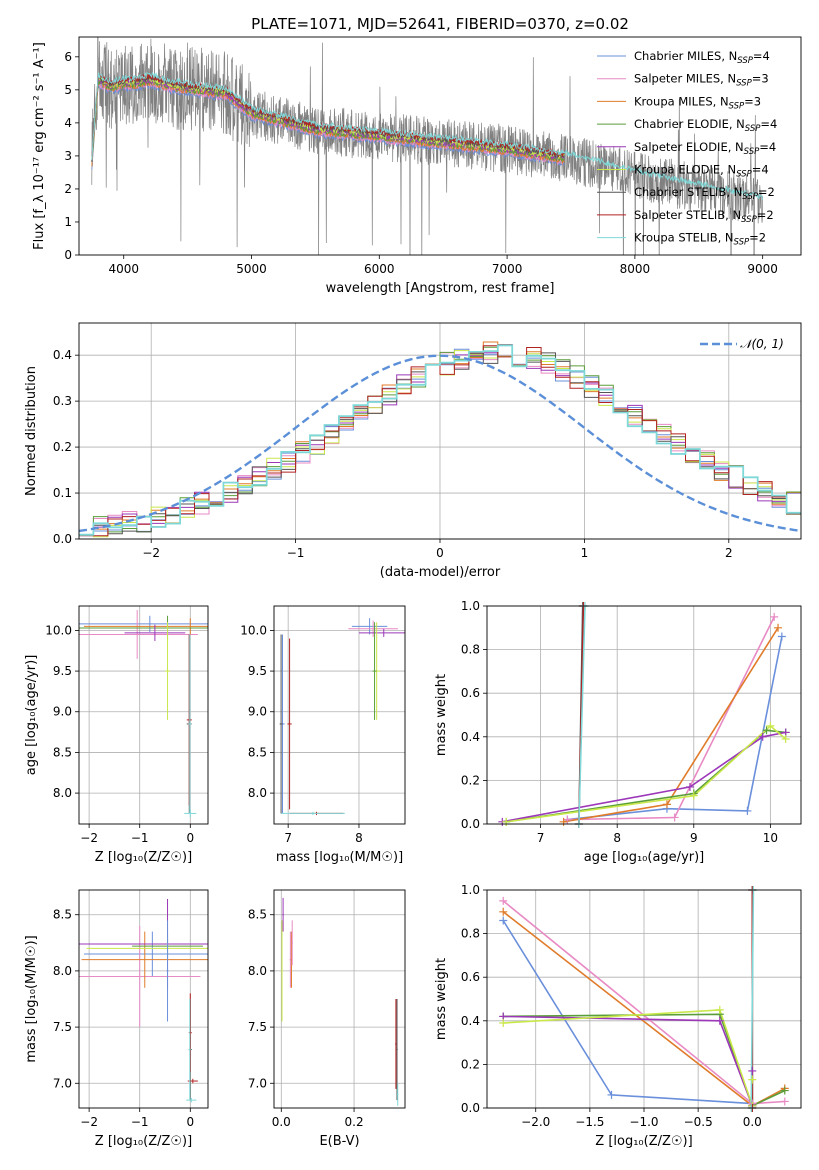  What do you see at coordinates (729, 553) in the screenshot?
I see `x-tick-label: 2` at bounding box center [729, 553].